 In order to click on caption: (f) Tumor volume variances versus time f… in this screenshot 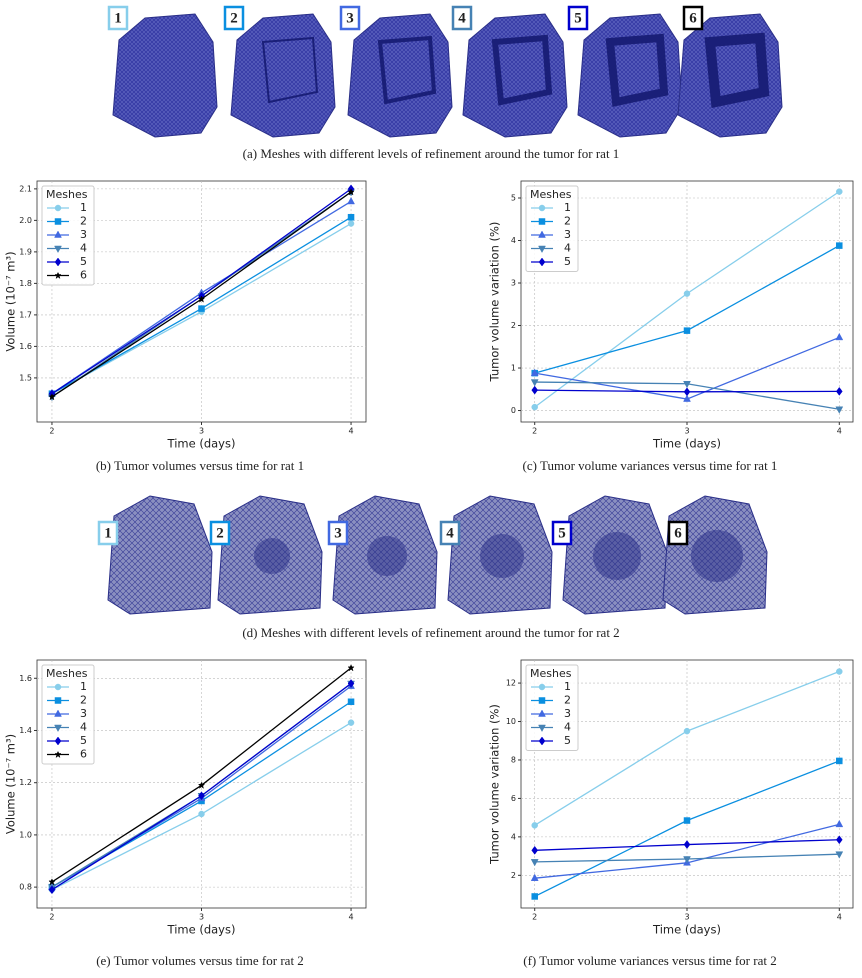, I will do `click(649, 960)`.